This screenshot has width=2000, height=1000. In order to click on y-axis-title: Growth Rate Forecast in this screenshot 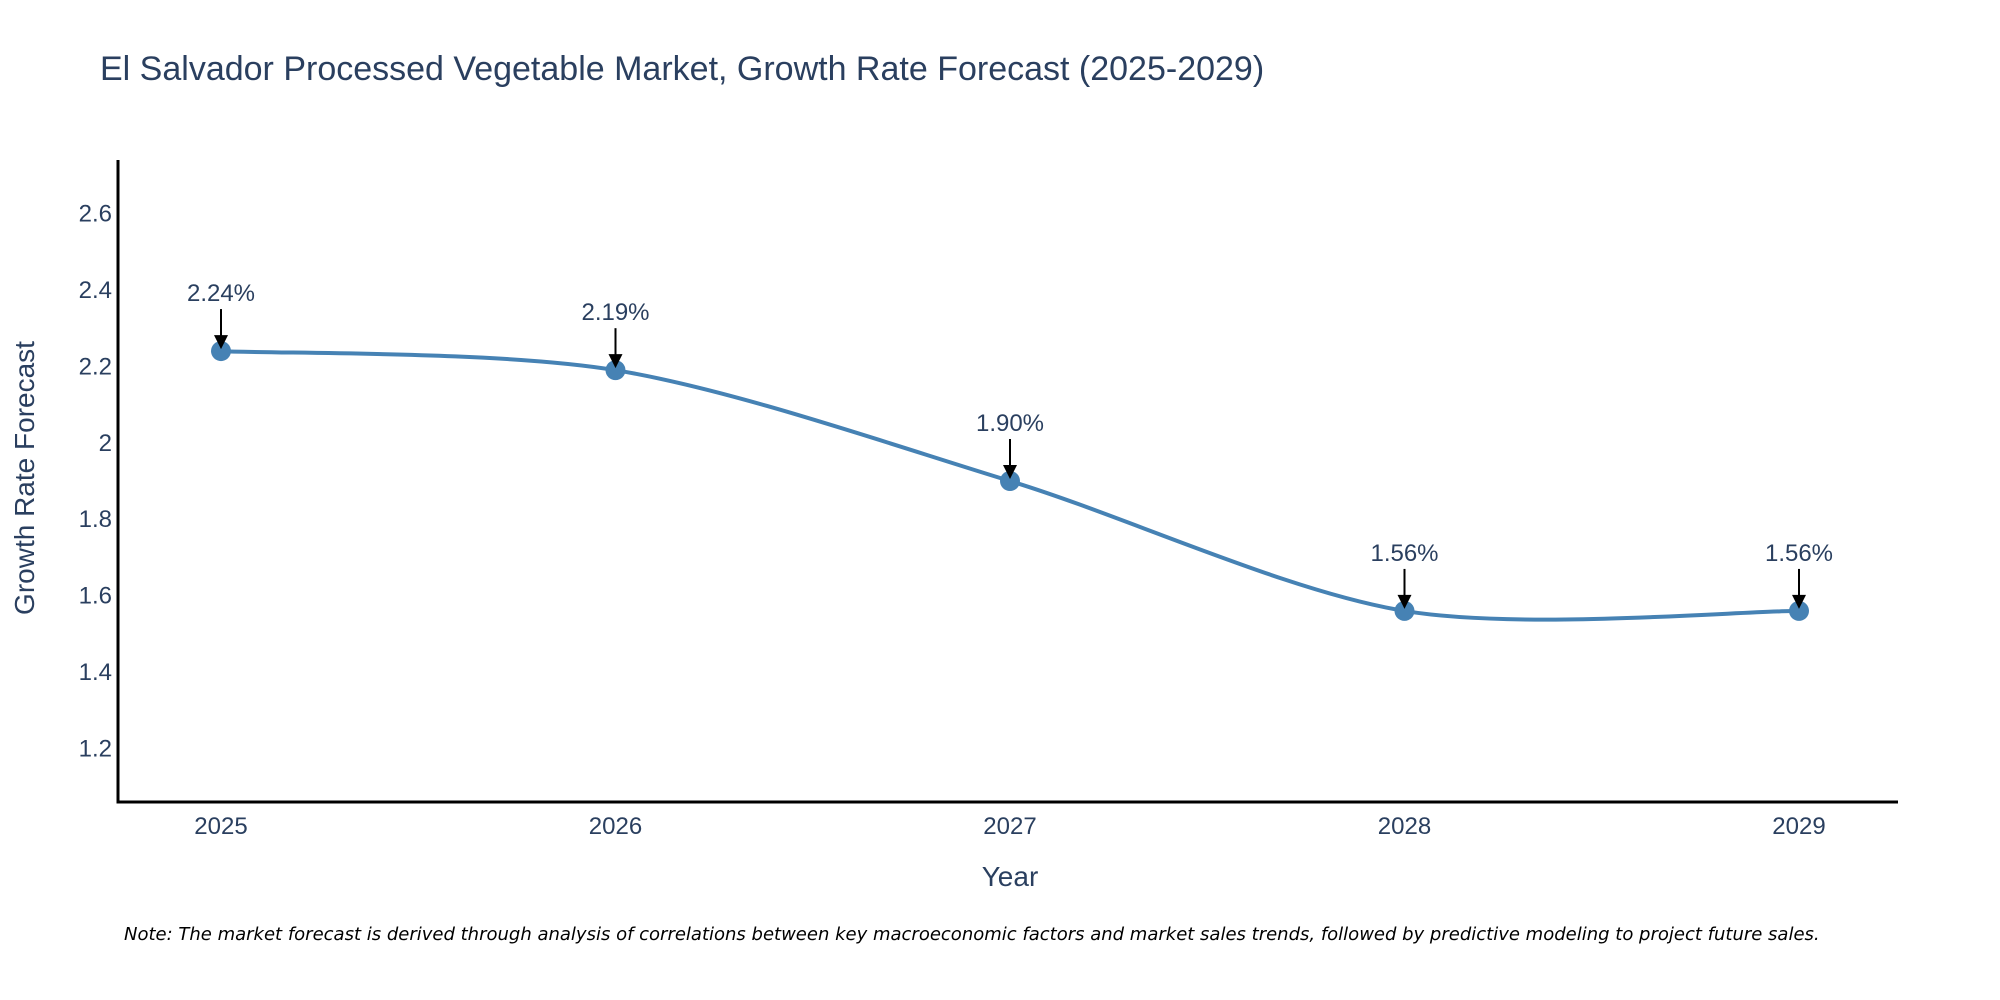, I will do `click(24, 478)`.